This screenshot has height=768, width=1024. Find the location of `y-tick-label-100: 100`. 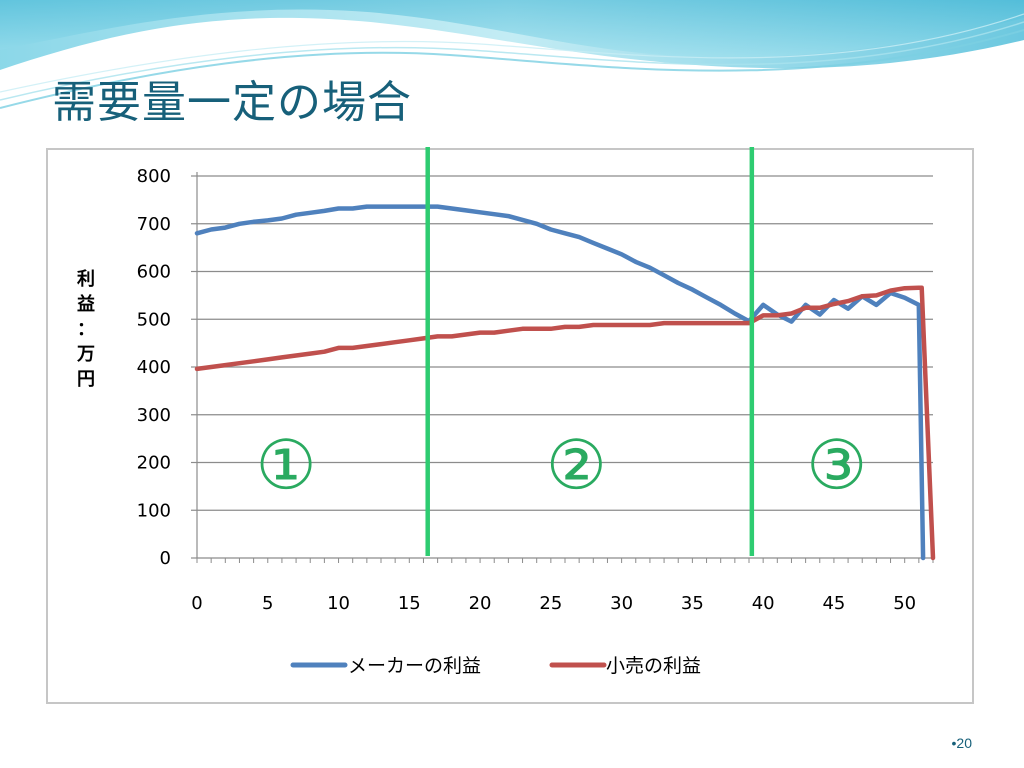

y-tick-label-100: 100 is located at coordinates (154, 510).